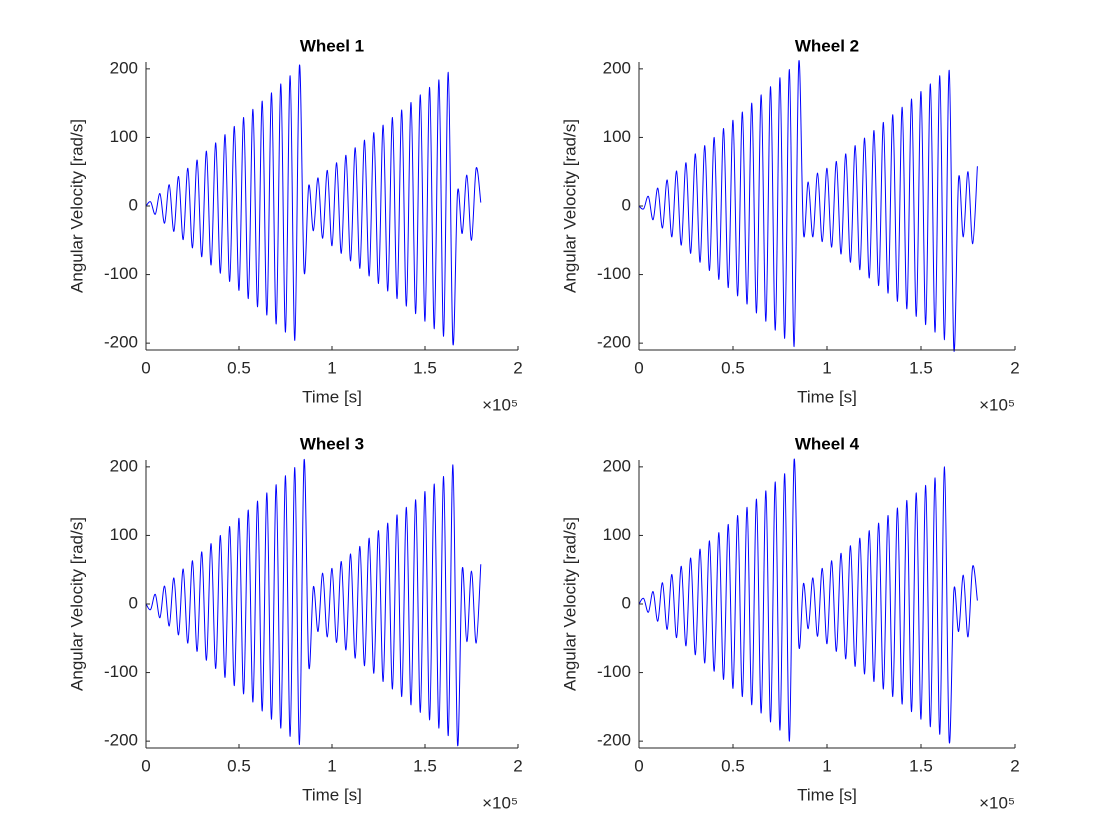 The height and width of the screenshot is (840, 1120). What do you see at coordinates (332, 443) in the screenshot?
I see `subplot-title: Wheel 3` at bounding box center [332, 443].